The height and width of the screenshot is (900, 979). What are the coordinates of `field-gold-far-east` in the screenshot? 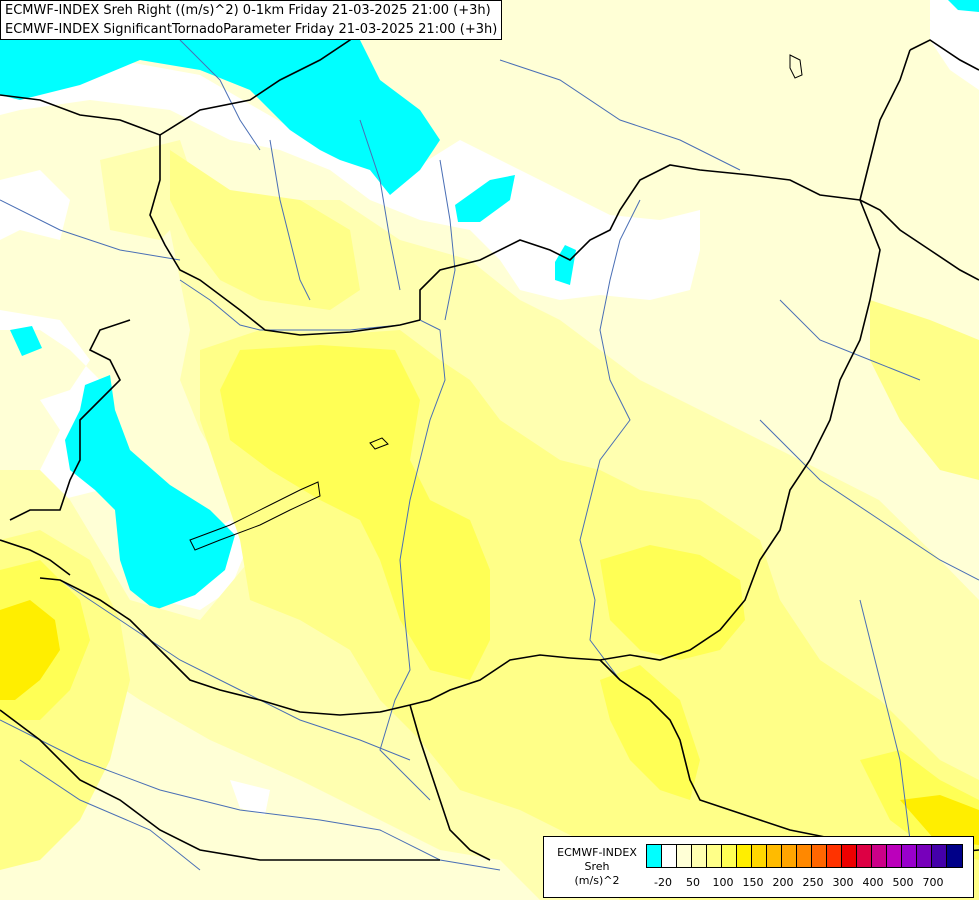 It's located at (939, 820).